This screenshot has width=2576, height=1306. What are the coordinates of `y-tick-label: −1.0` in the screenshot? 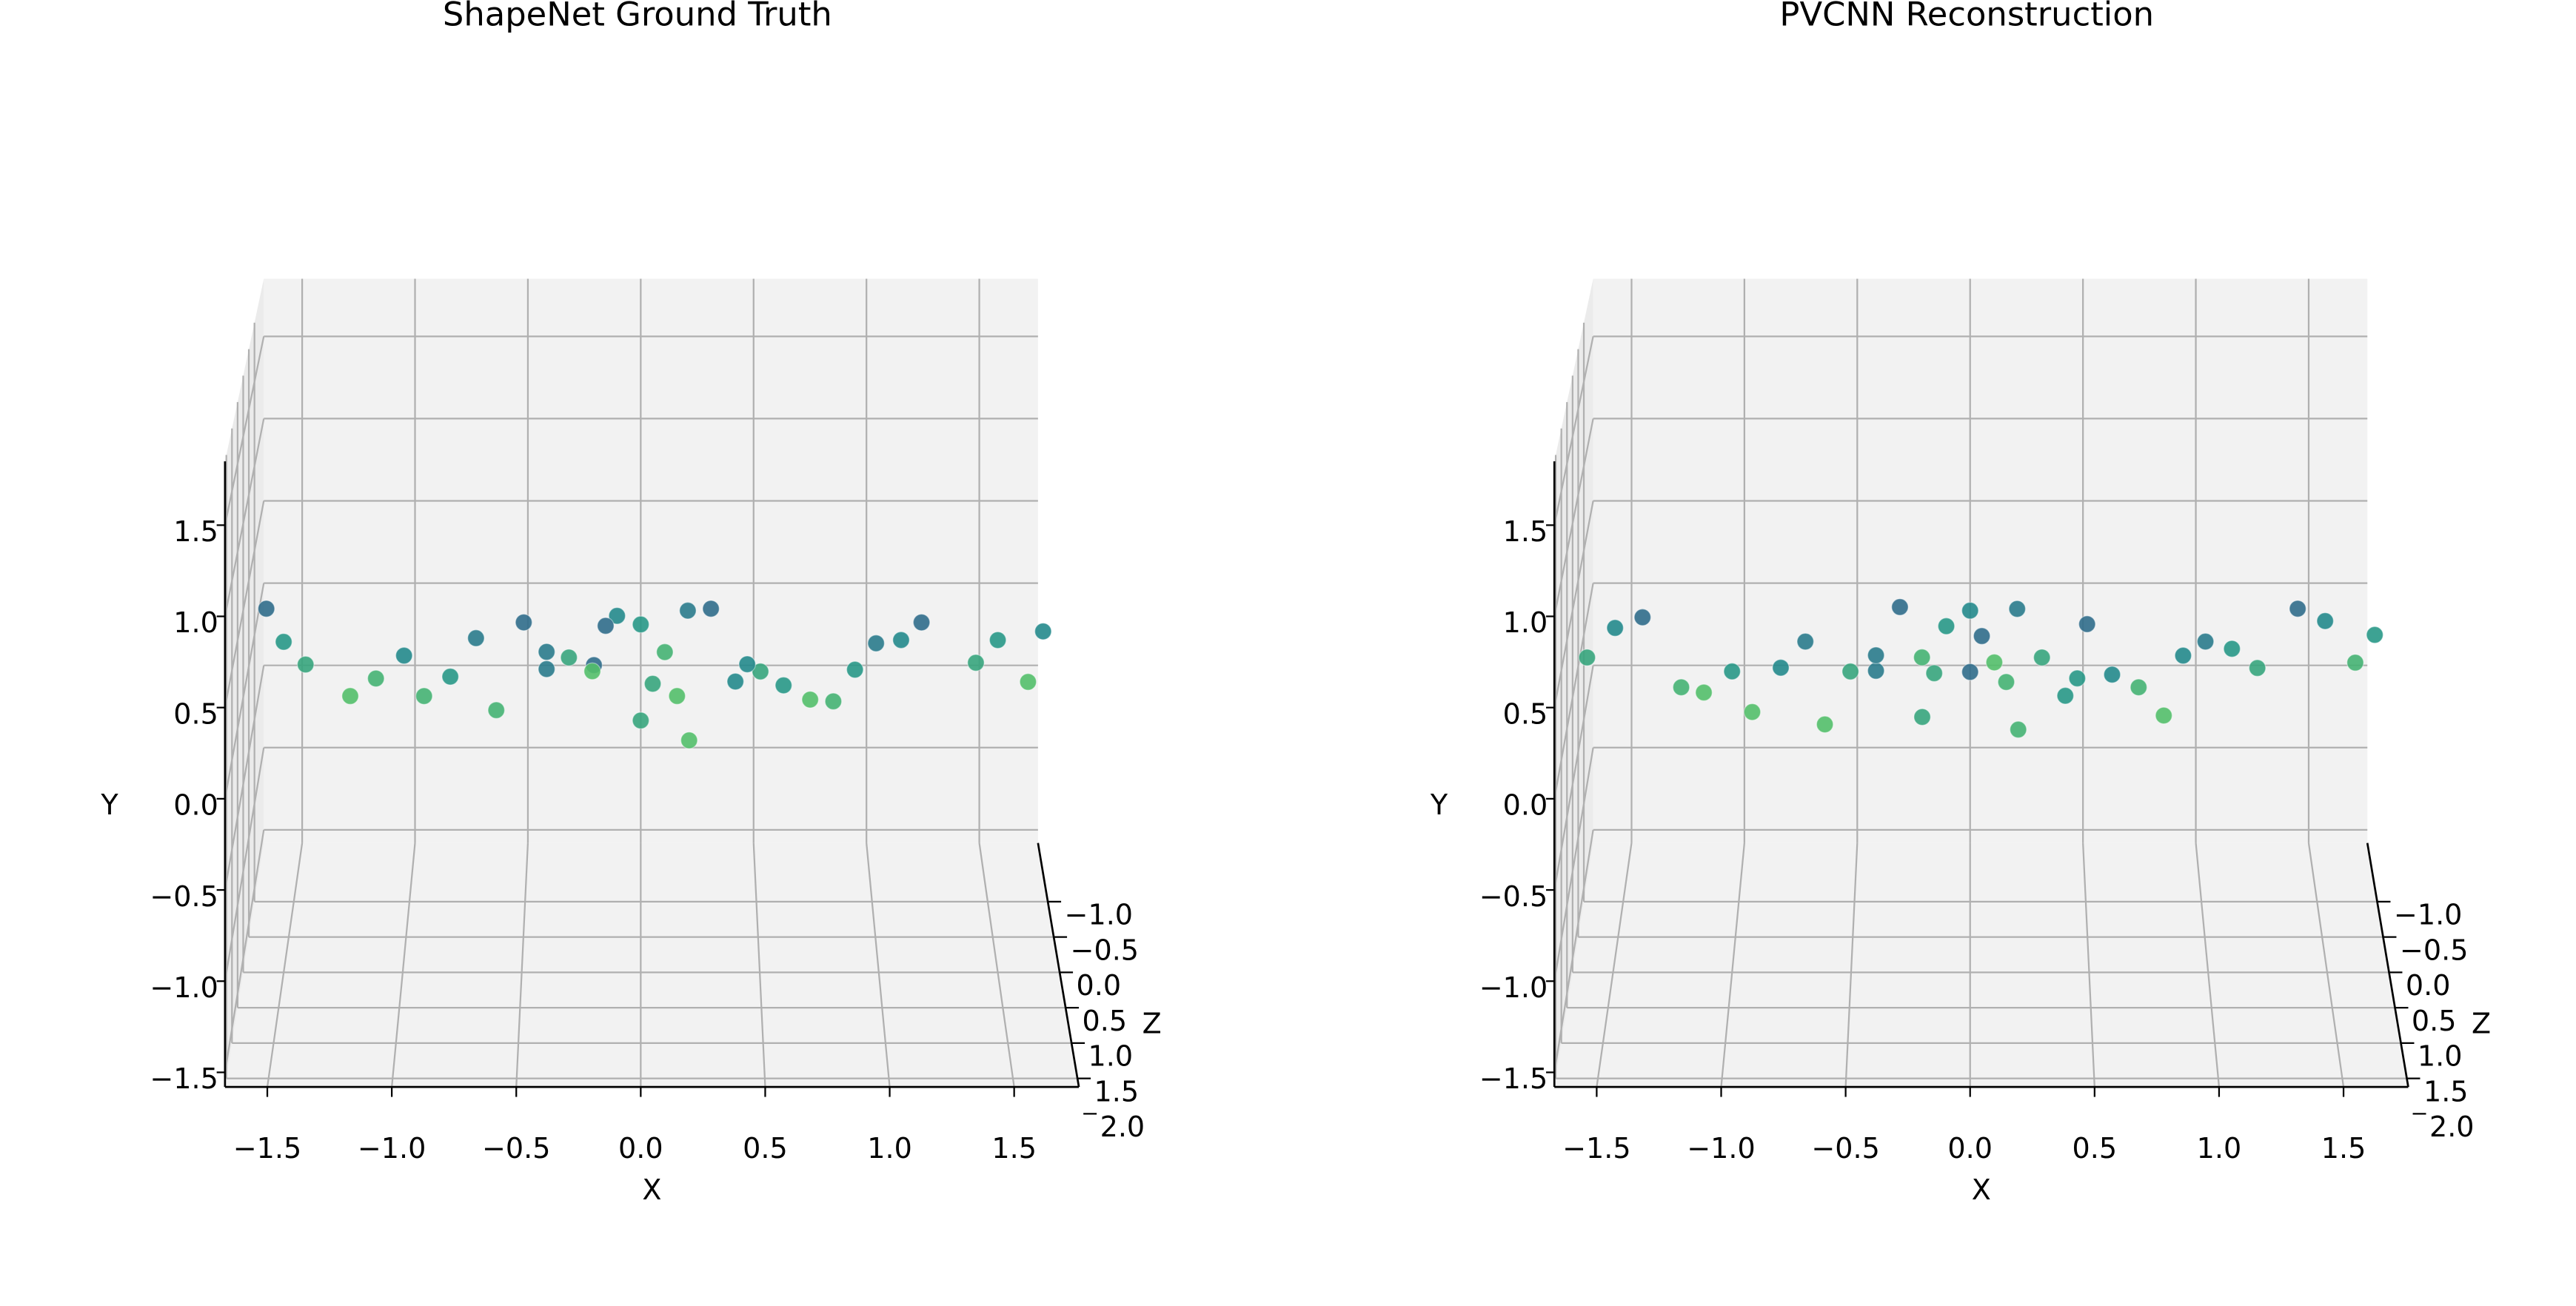 It's located at (184, 987).